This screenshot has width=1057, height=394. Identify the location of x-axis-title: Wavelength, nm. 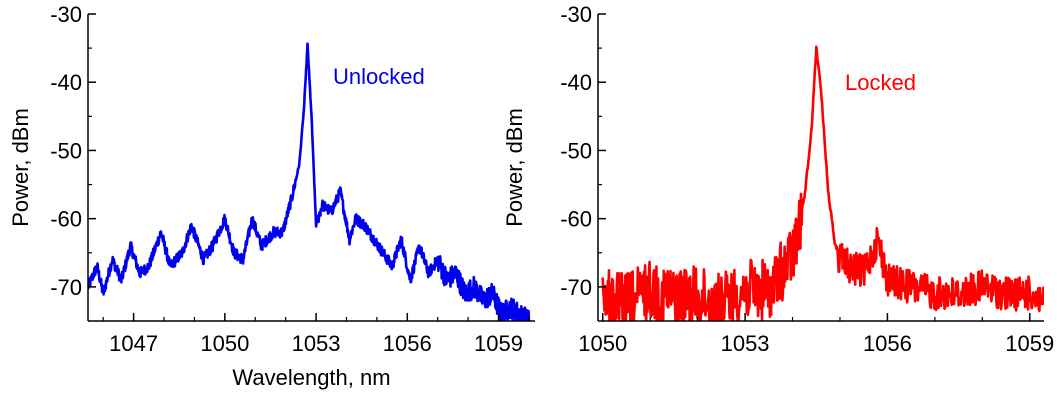
(311, 377).